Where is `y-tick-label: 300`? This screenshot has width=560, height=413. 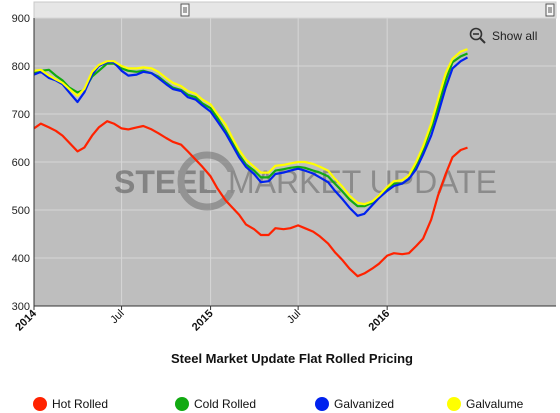
y-tick-label: 300 is located at coordinates (21, 307).